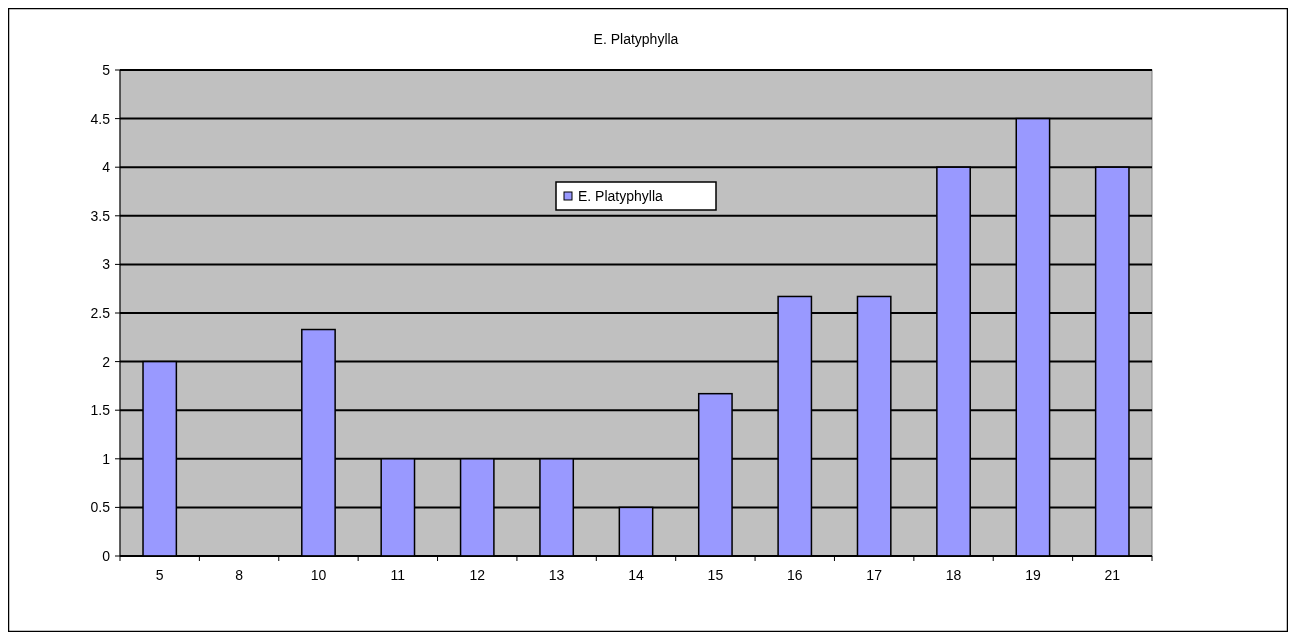  What do you see at coordinates (398, 575) in the screenshot?
I see `x-tick-label: 11` at bounding box center [398, 575].